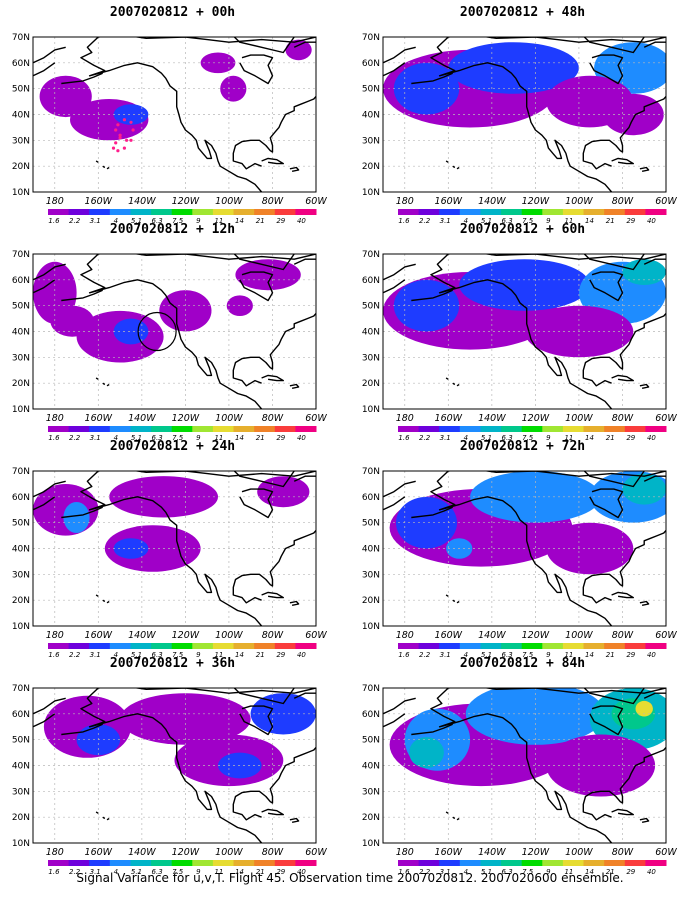 This screenshot has height=900, width=700. What do you see at coordinates (136, 221) in the screenshot?
I see `colorbar-label: 5.1` at bounding box center [136, 221].